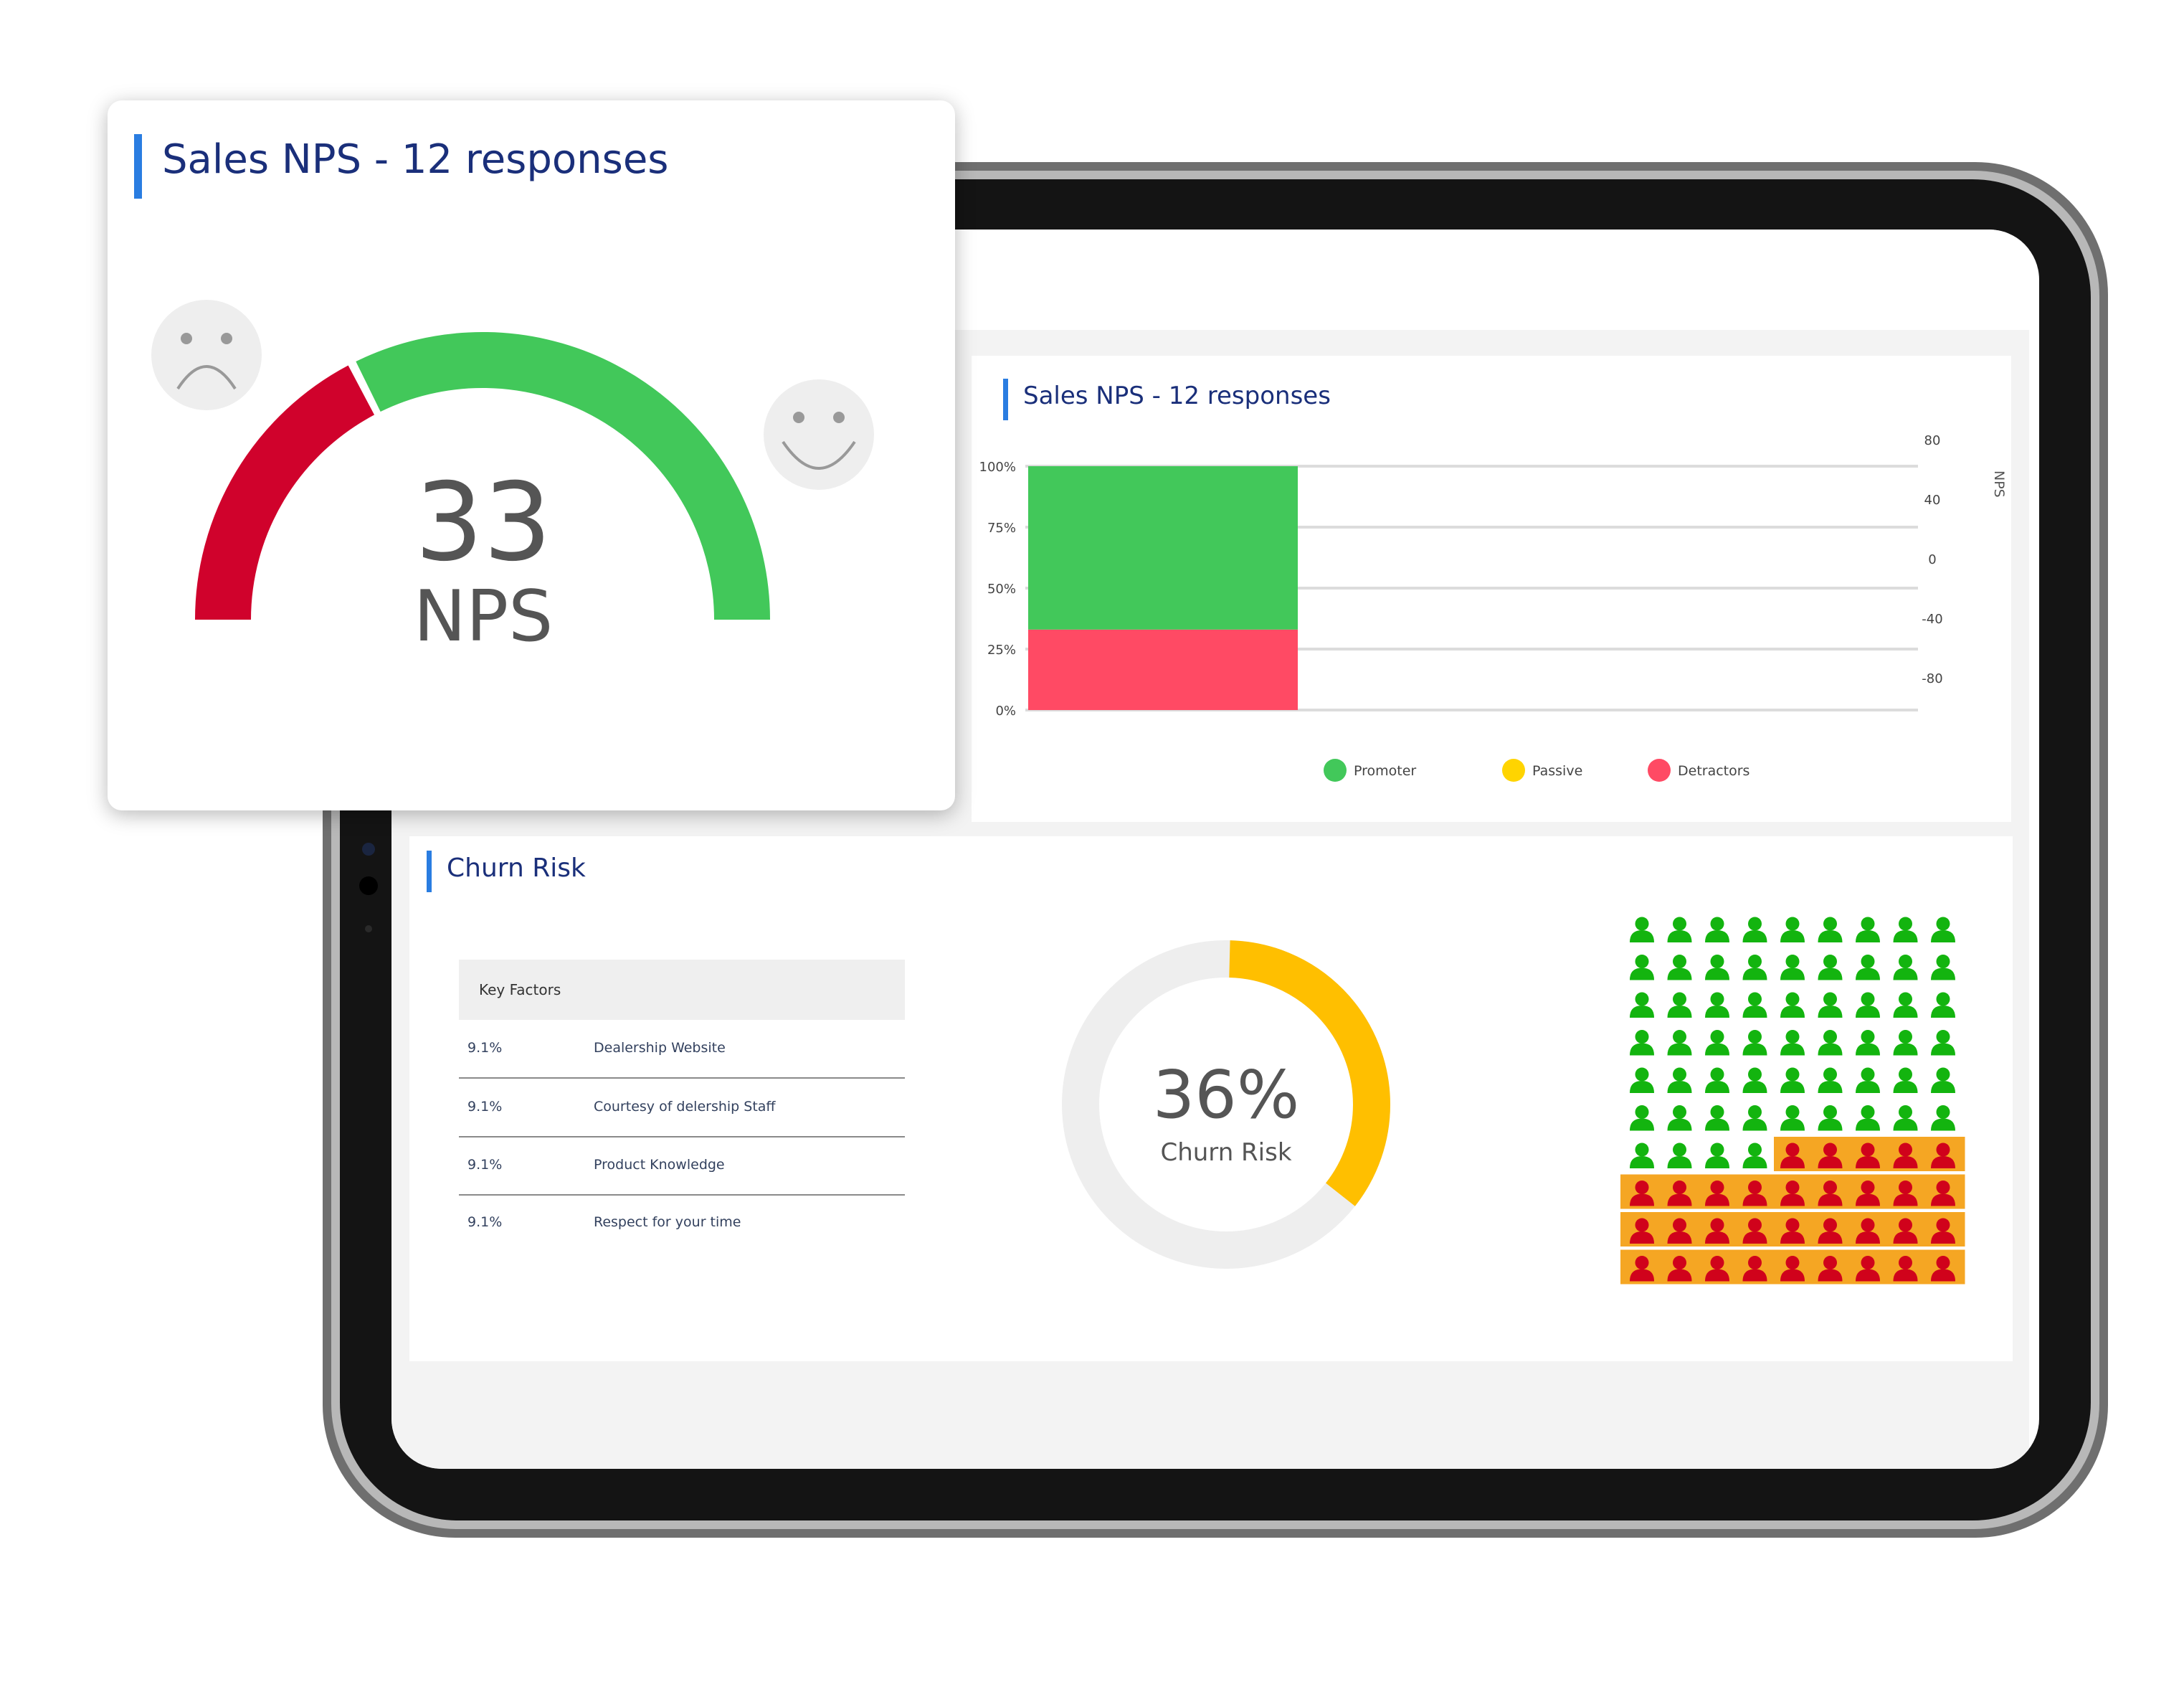  What do you see at coordinates (1932, 440) in the screenshot?
I see `y-right-tick-label: 80` at bounding box center [1932, 440].